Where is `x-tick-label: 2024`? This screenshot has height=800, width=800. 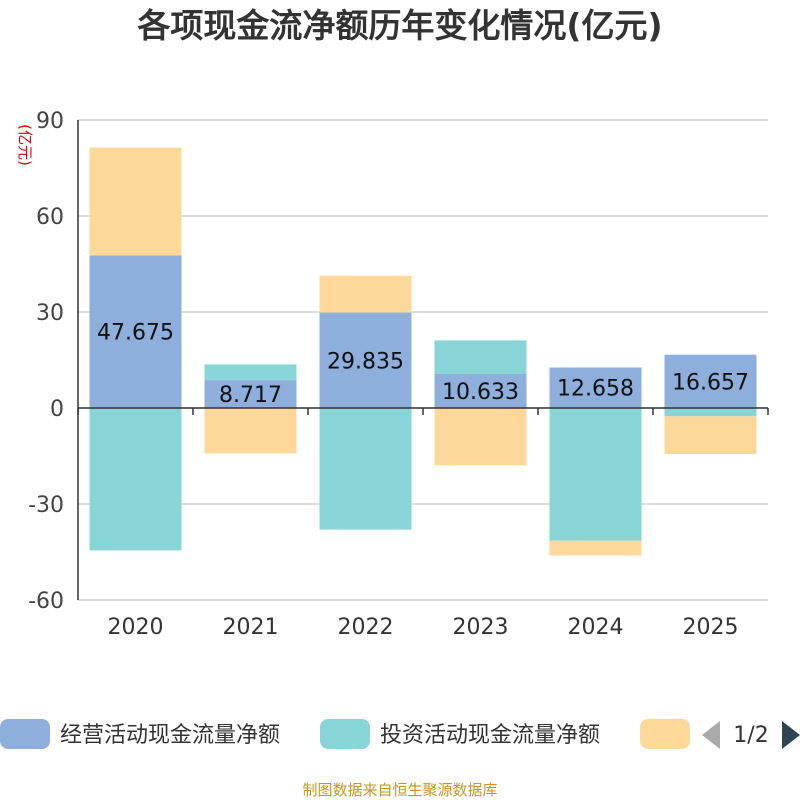
x-tick-label: 2024 is located at coordinates (596, 627).